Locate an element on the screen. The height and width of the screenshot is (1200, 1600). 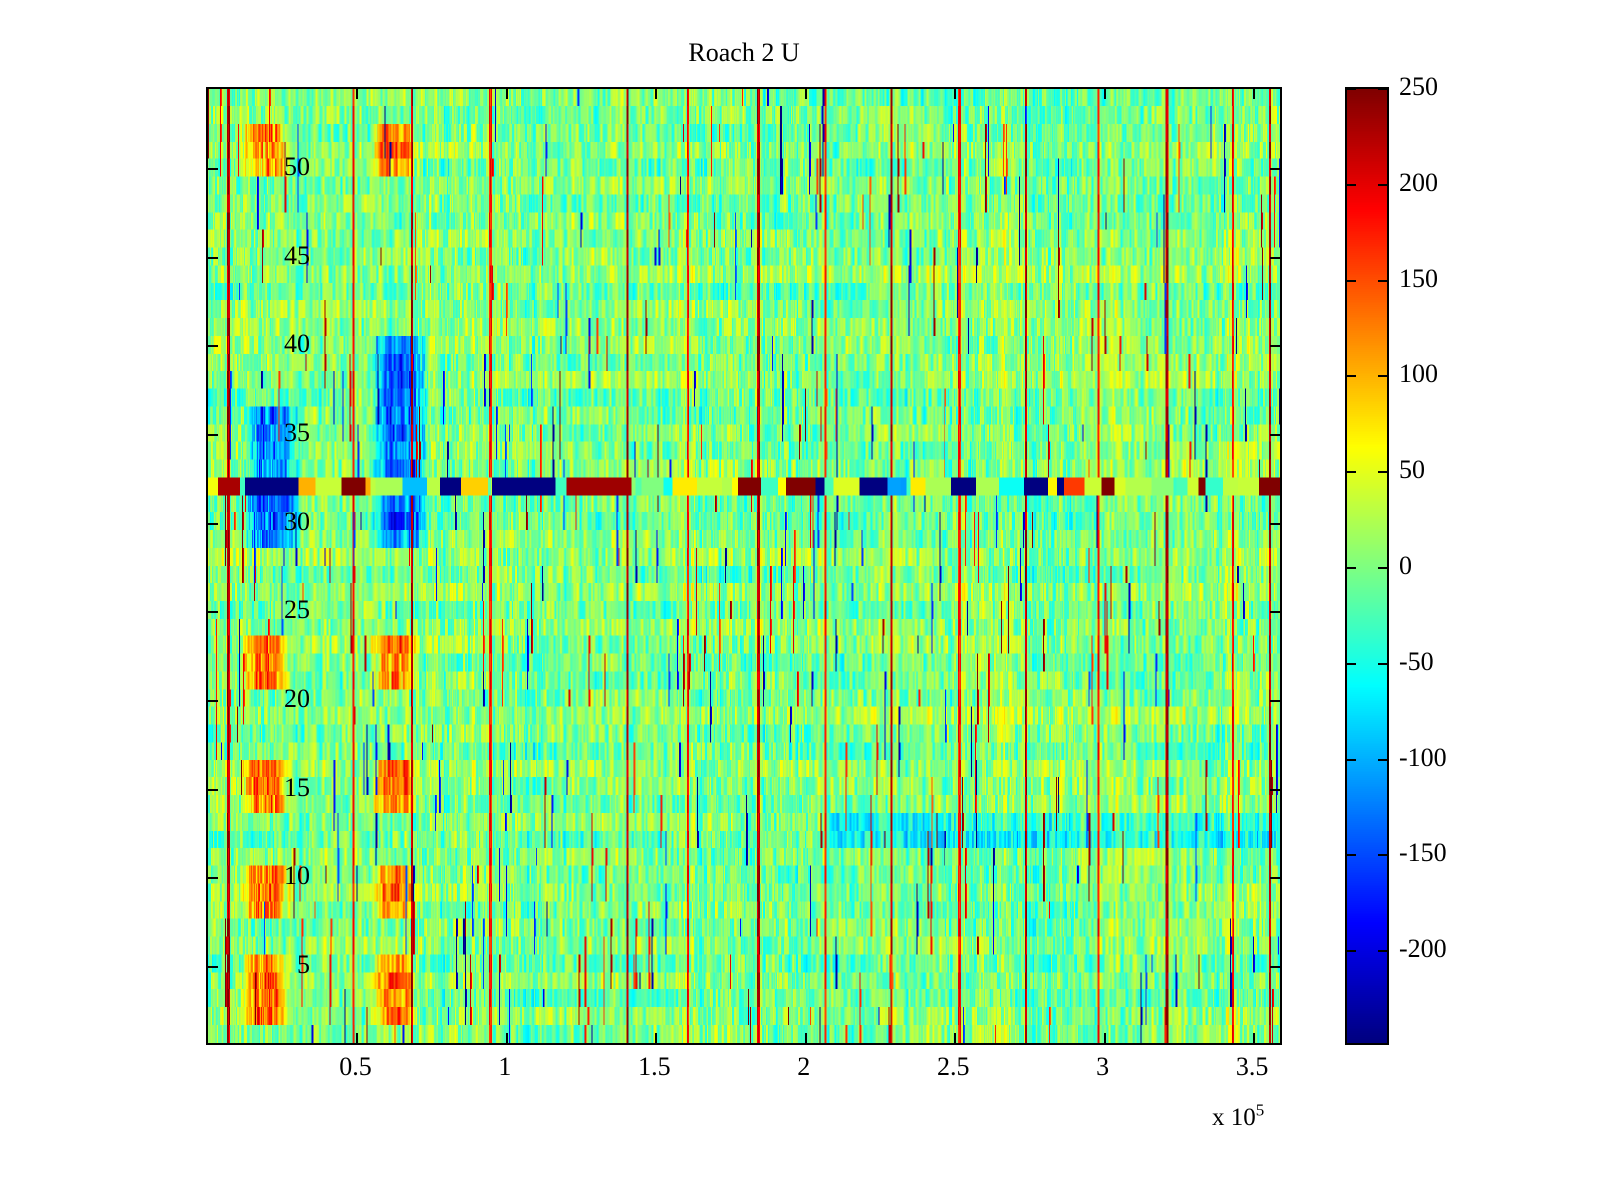
colorbar-gradient is located at coordinates (1367, 566).